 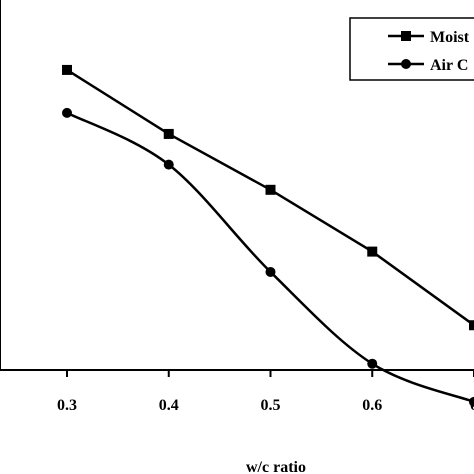 What do you see at coordinates (271, 405) in the screenshot?
I see `x-tick-label: 0.5` at bounding box center [271, 405].